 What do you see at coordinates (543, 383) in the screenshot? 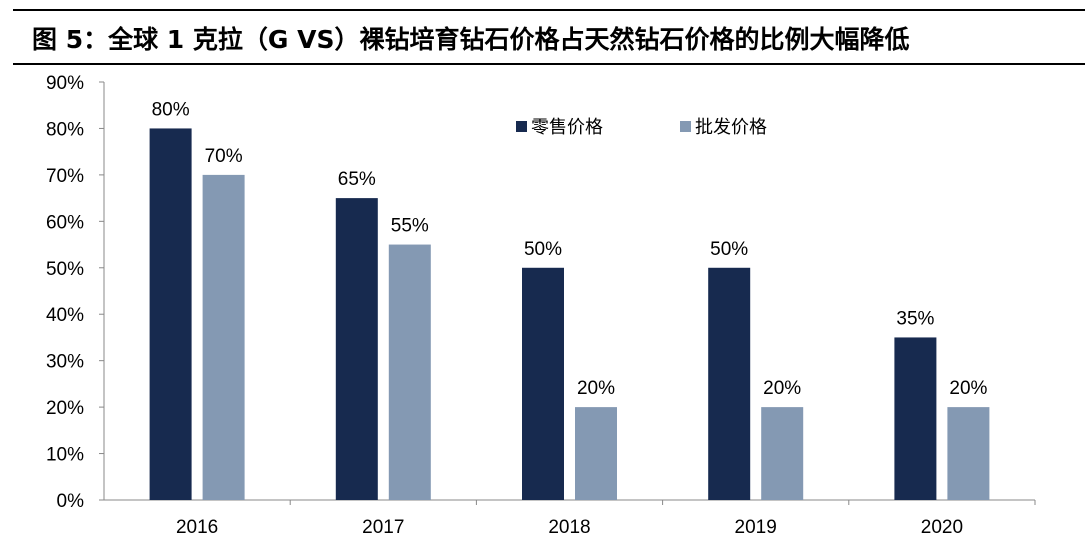
I see `bar-2018-retail` at bounding box center [543, 383].